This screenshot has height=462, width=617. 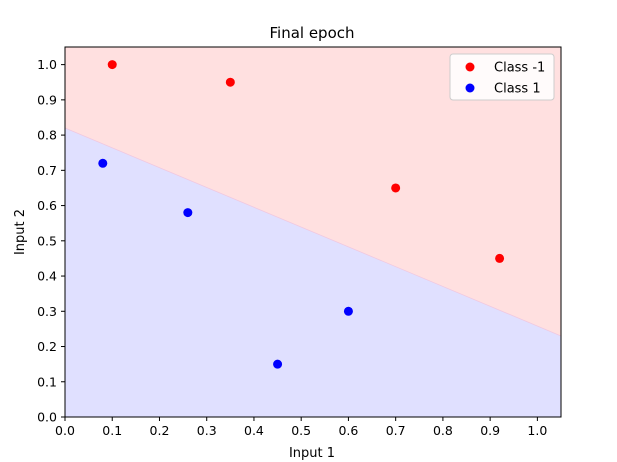 I want to click on y-tick-label: 0.6, so click(x=47, y=205).